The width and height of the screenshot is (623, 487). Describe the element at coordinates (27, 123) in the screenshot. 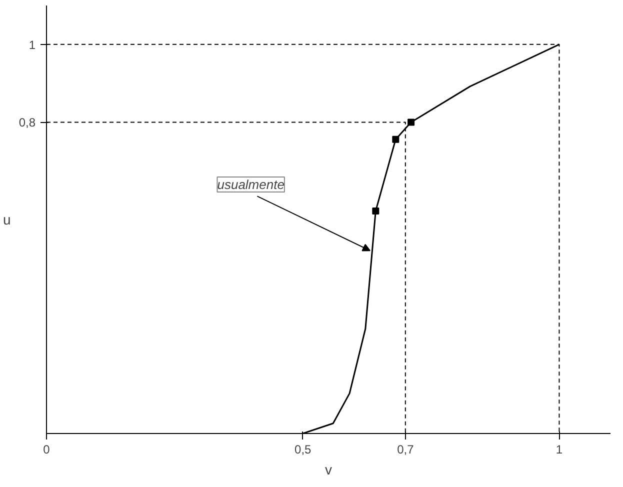

I see `y-tick-label: 0,8` at that location.